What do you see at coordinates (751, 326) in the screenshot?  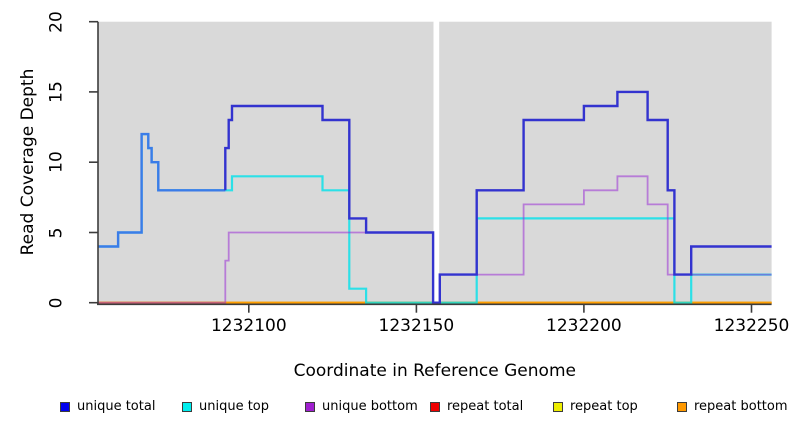 I see `x-tick-label-1232250: 1232250` at bounding box center [751, 326].